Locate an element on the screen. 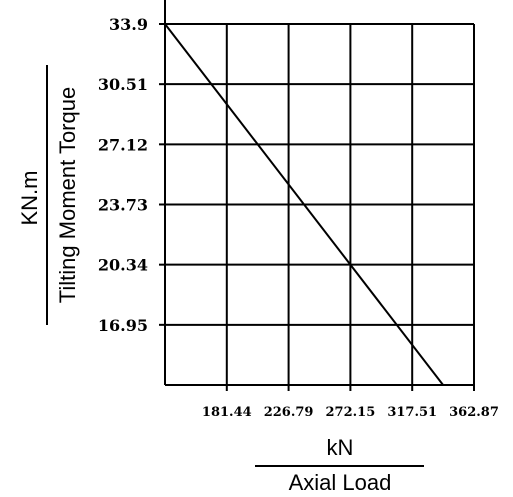 This screenshot has height=497, width=513. x-tick-label: 317.51 is located at coordinates (412, 412).